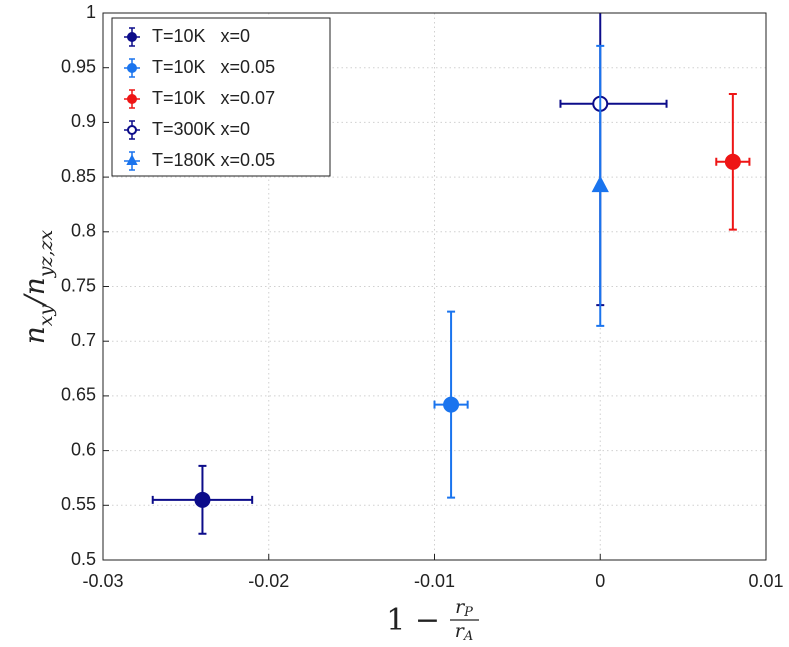 The height and width of the screenshot is (647, 789). What do you see at coordinates (765, 581) in the screenshot?
I see `x-tick-label: 0.01` at bounding box center [765, 581].